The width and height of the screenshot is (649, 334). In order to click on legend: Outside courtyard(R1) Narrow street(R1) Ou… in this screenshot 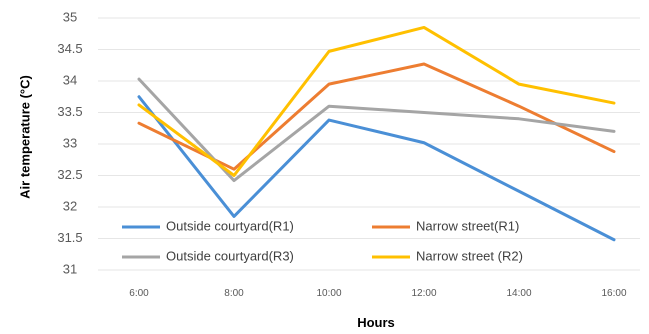, I will do `click(322, 240)`.